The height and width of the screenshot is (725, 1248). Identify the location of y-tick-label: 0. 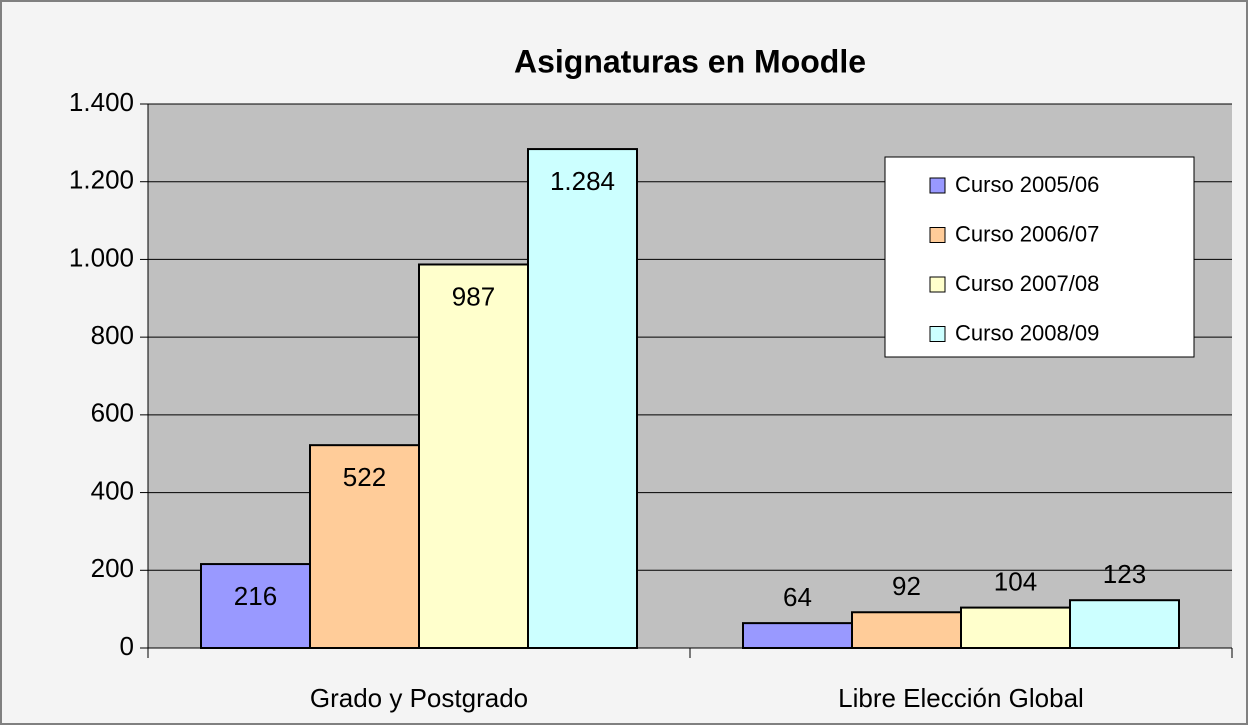
(127, 646).